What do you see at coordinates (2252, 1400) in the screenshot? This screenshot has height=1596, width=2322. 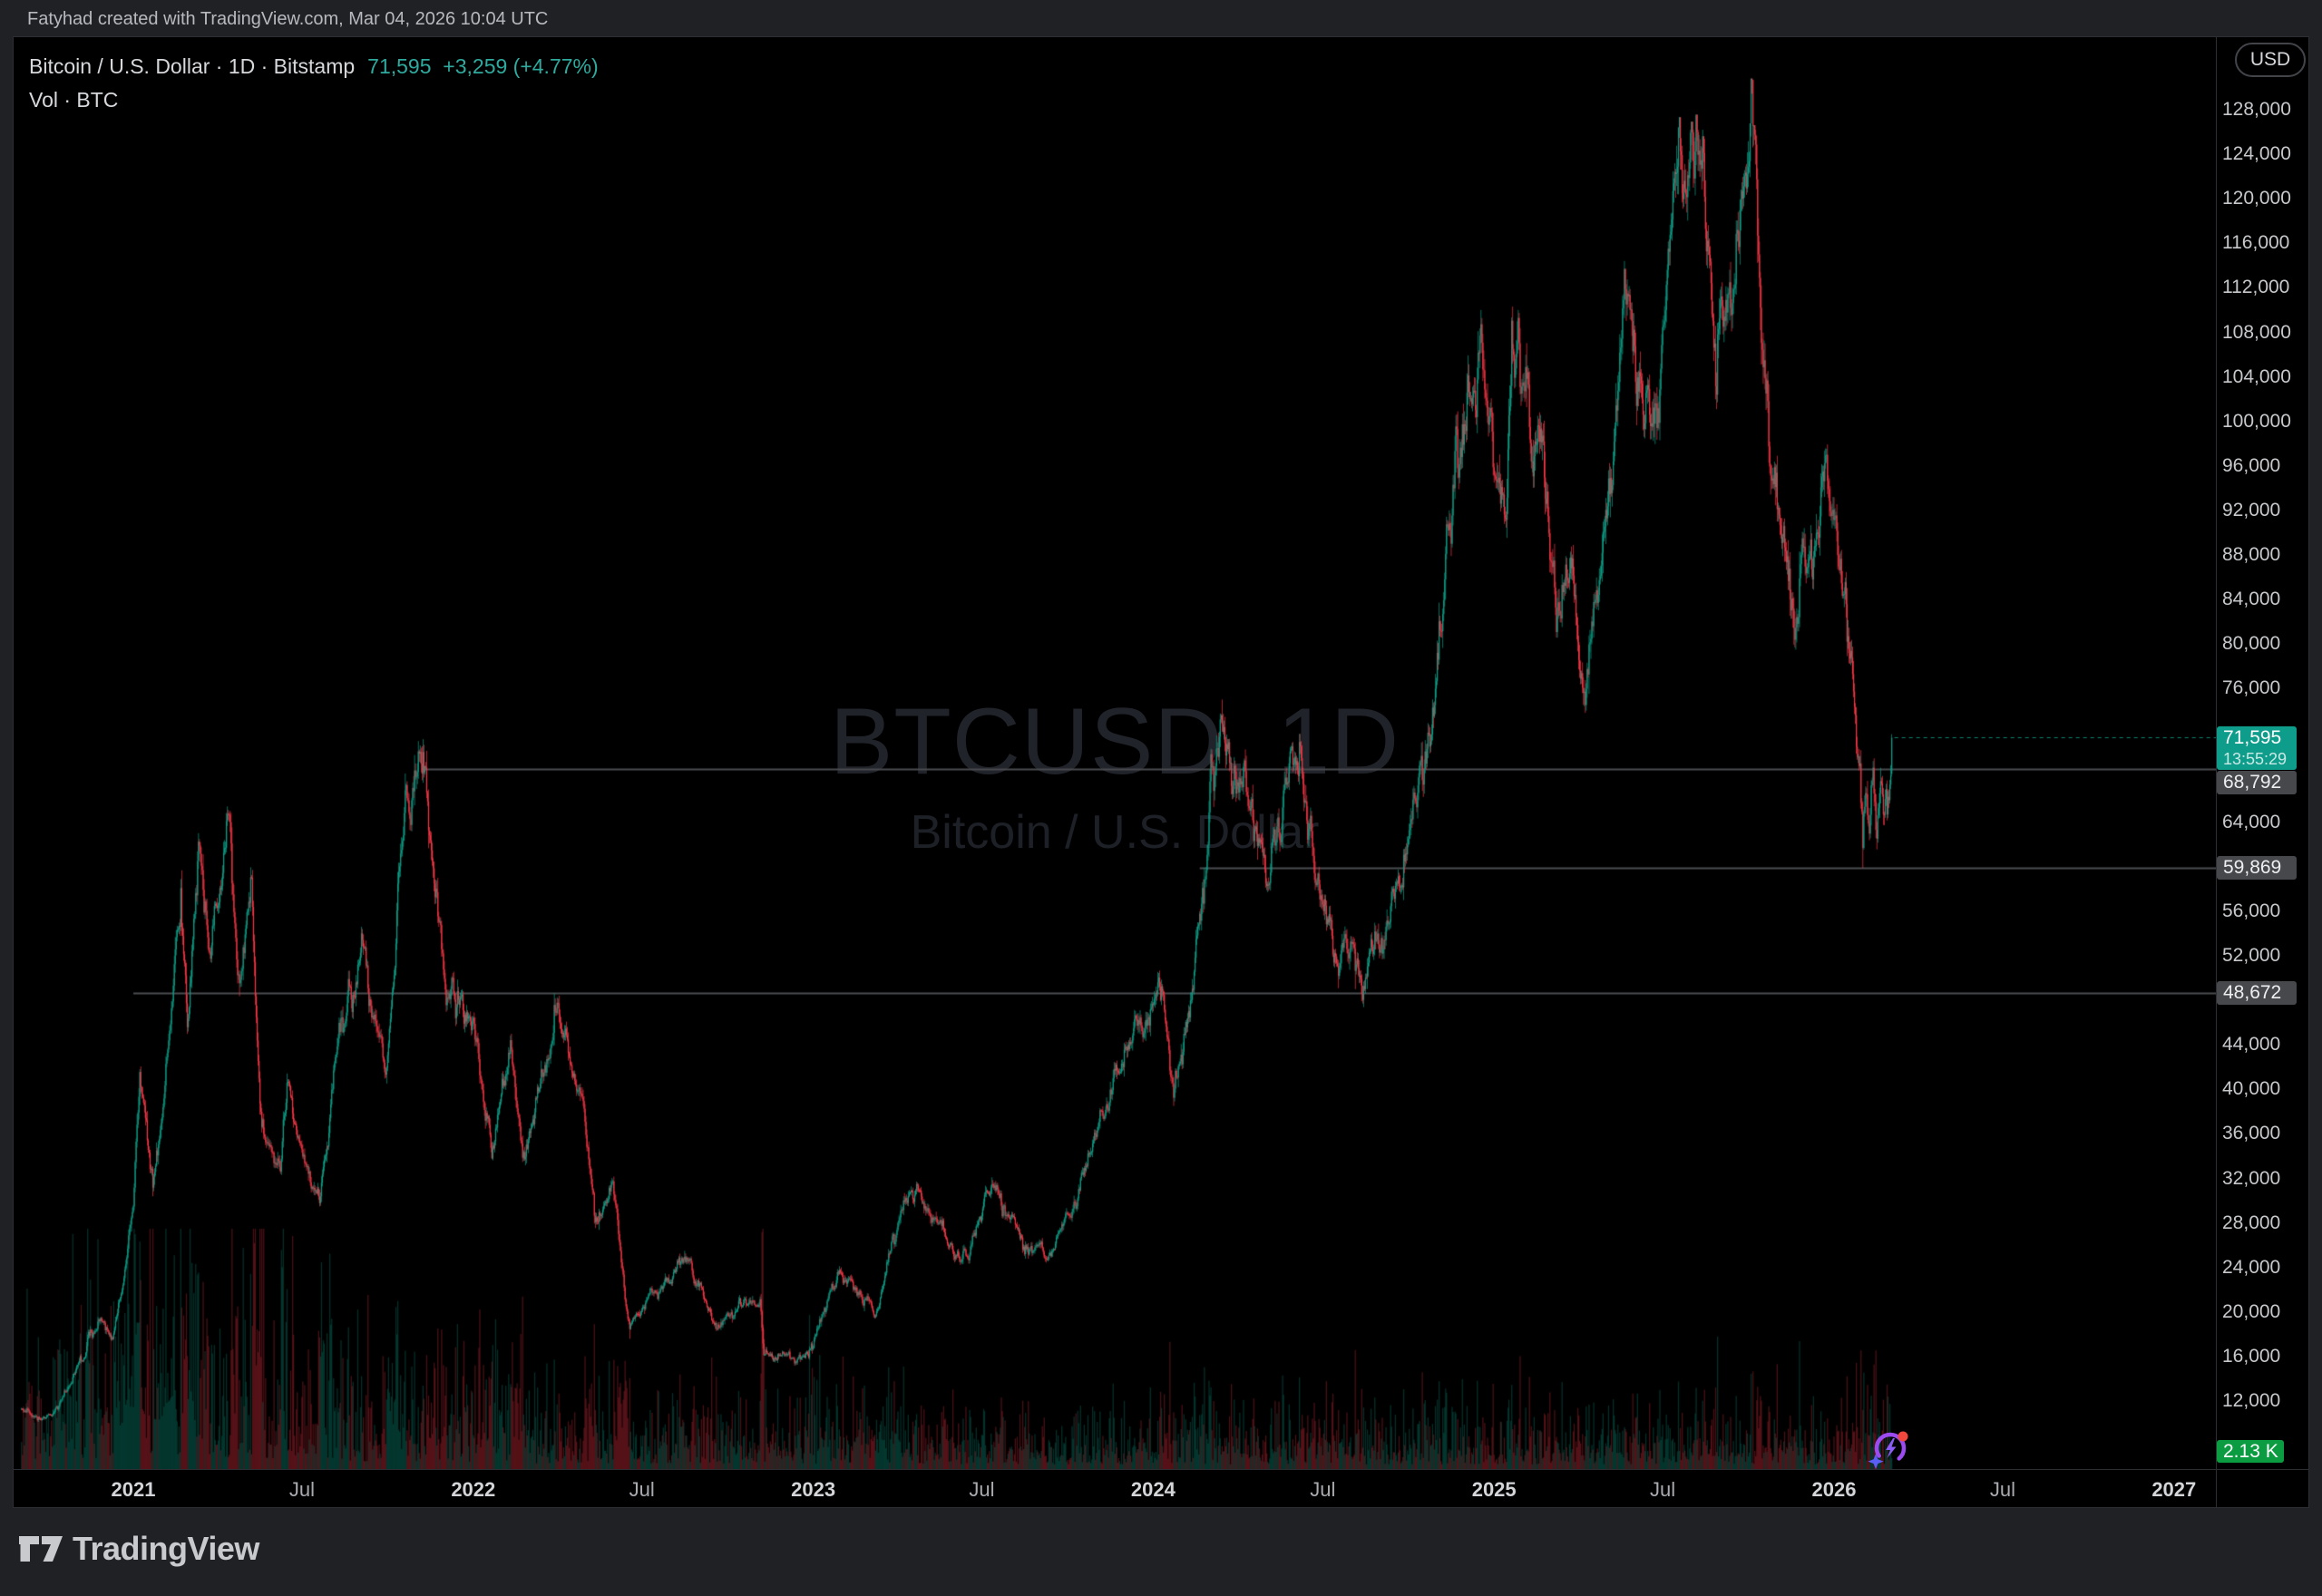 I see `price-axis-tick: 12,000` at bounding box center [2252, 1400].